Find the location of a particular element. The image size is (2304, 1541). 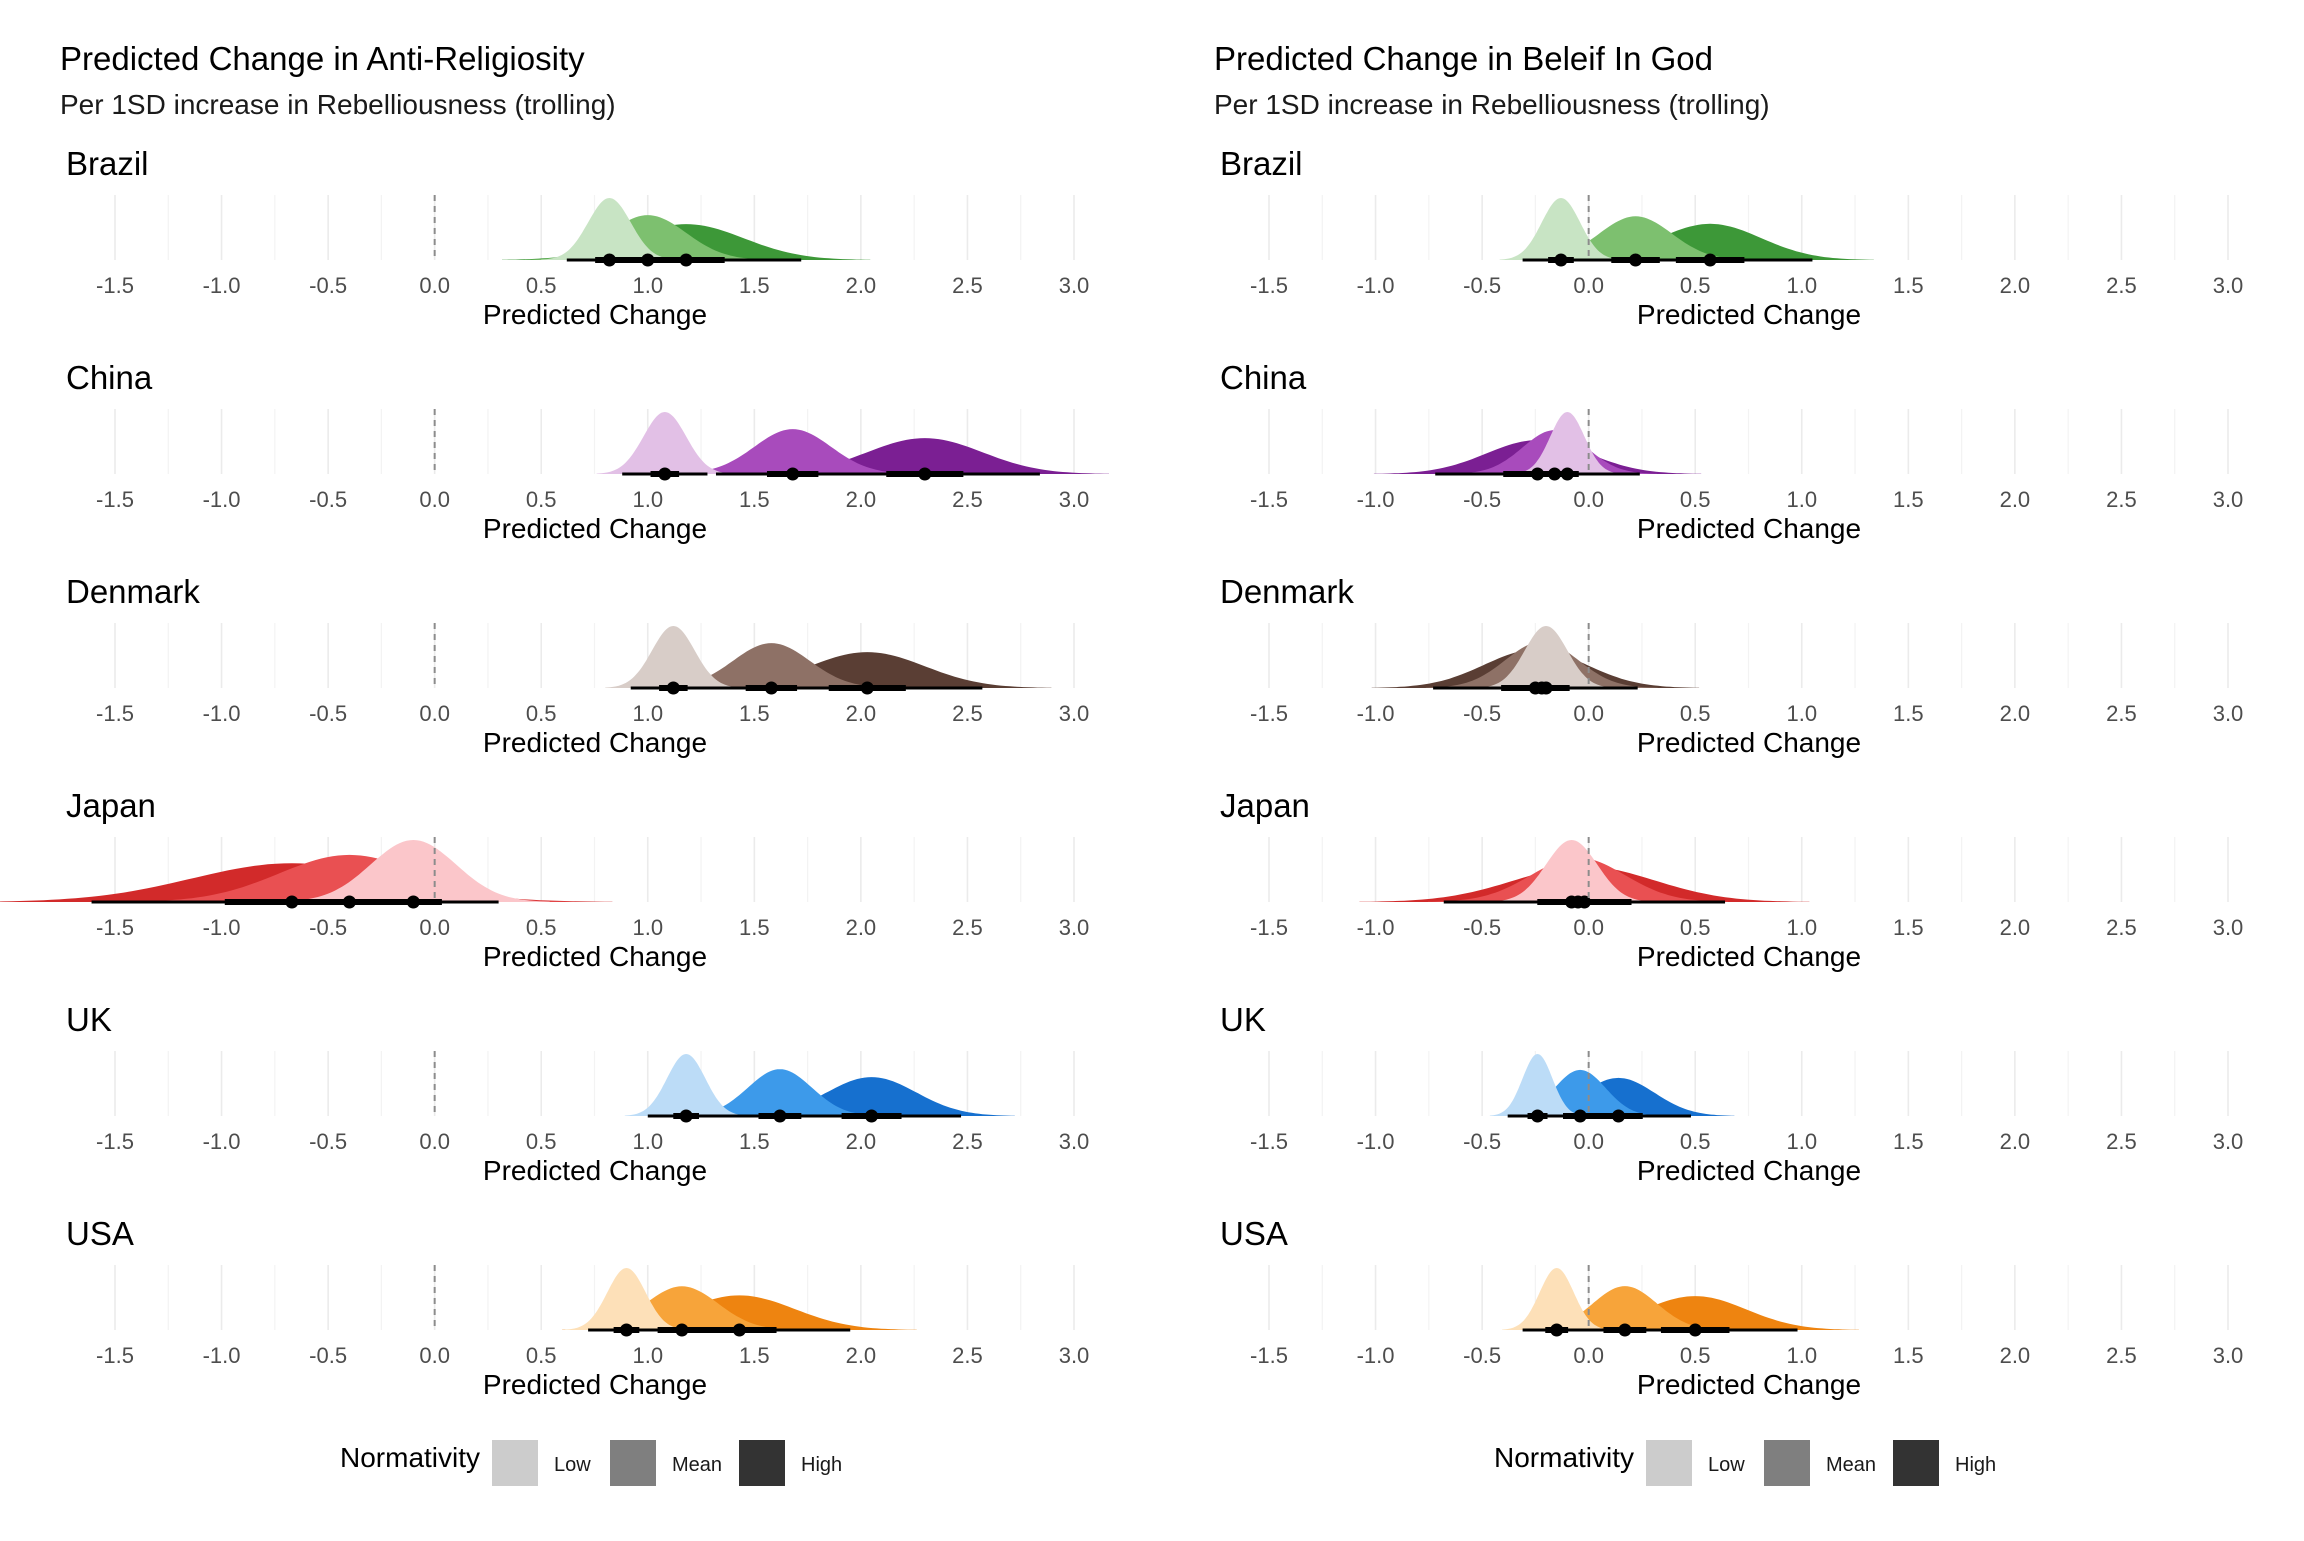

legend-key-low is located at coordinates (515, 1463).